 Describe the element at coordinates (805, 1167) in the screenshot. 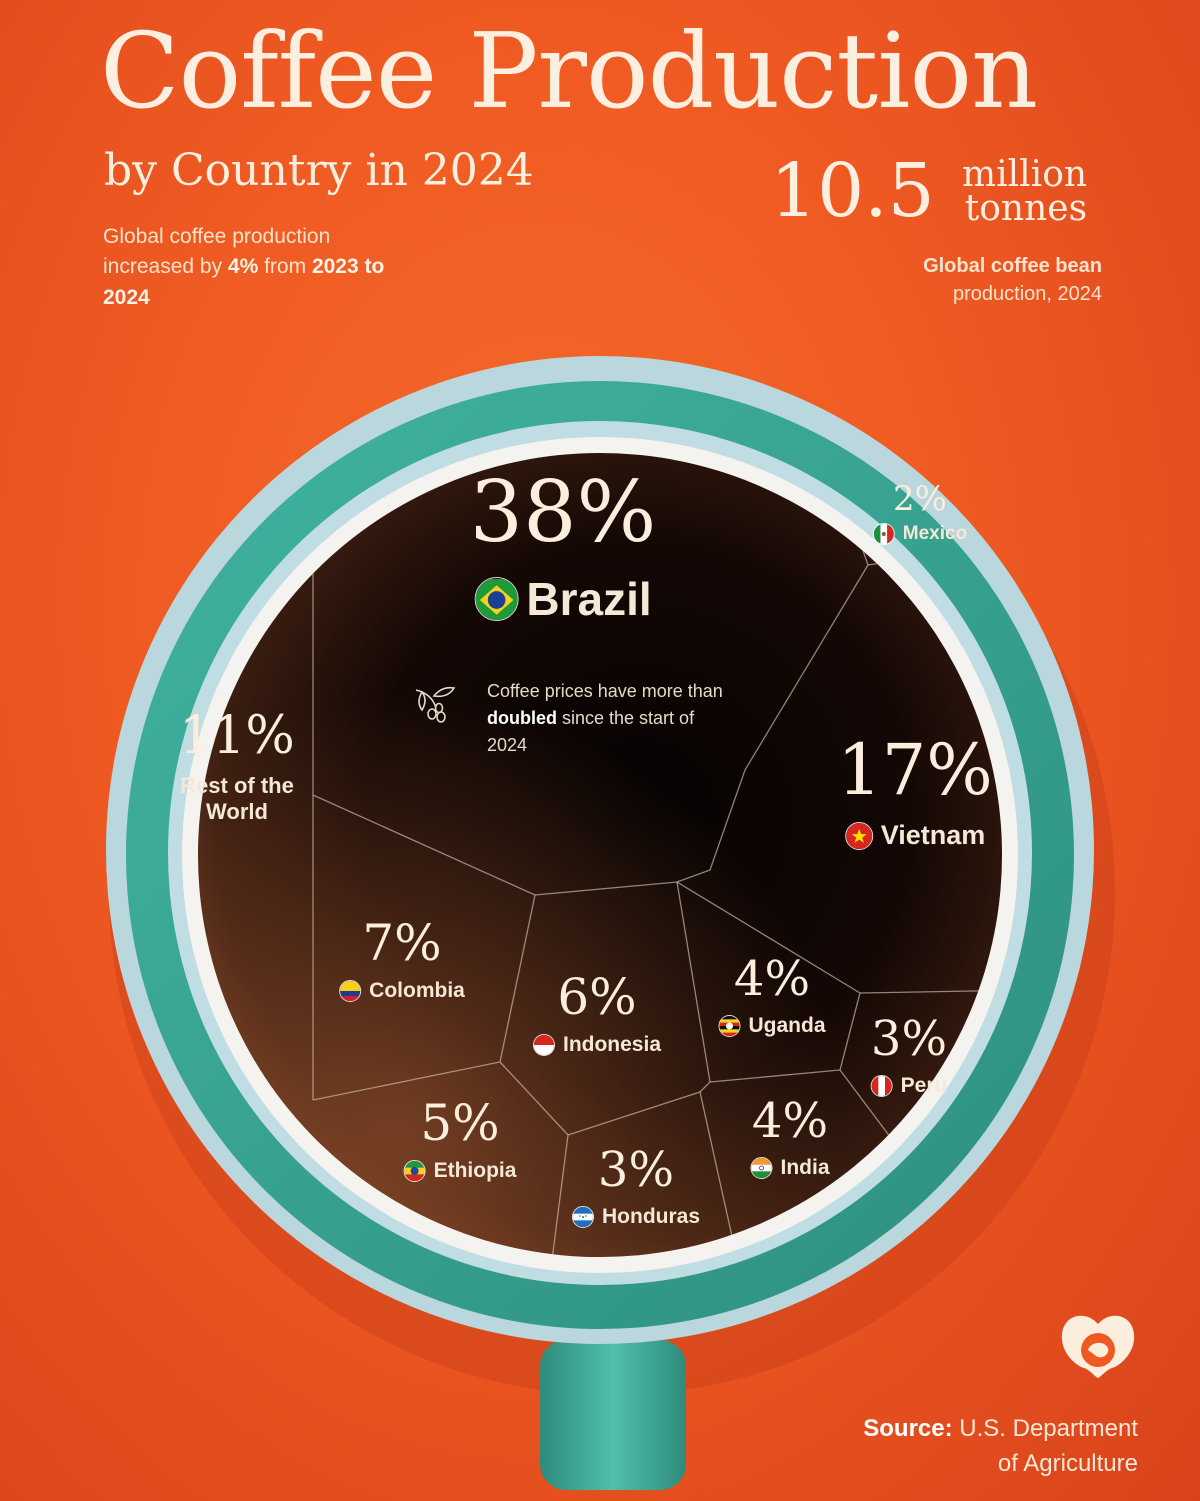

I see `name-india: India` at that location.